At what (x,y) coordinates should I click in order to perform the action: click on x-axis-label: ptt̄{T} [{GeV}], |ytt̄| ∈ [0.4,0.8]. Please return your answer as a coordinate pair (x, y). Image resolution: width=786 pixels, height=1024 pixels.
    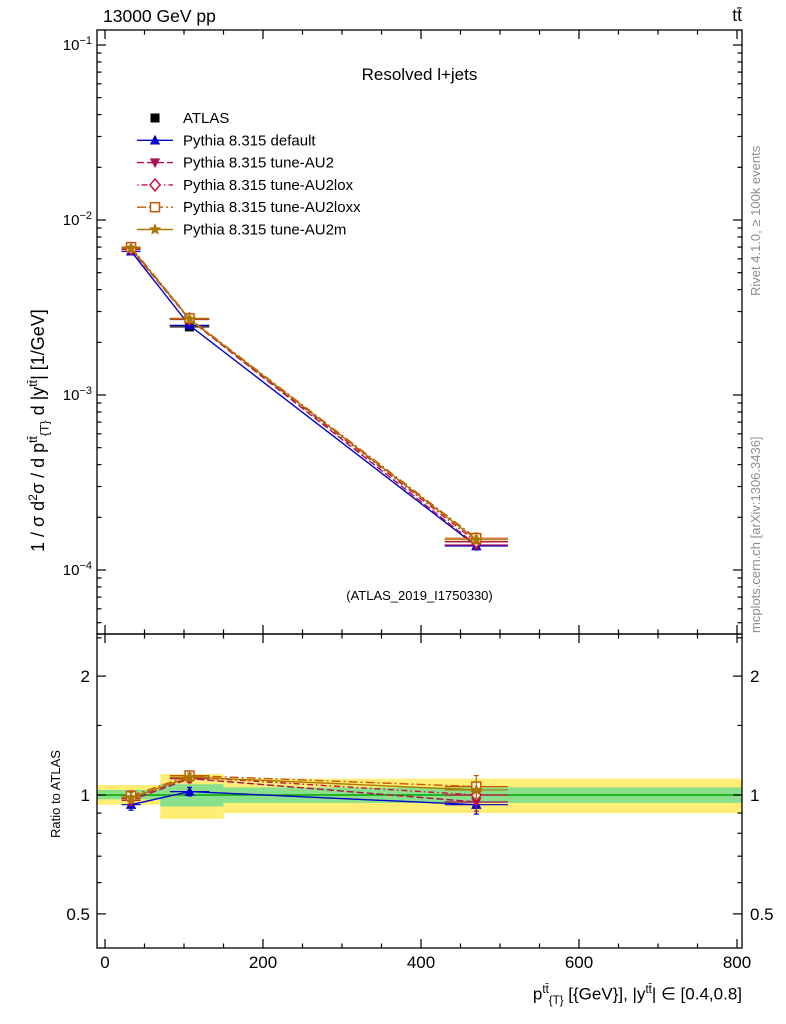
    Looking at the image, I should click on (637, 996).